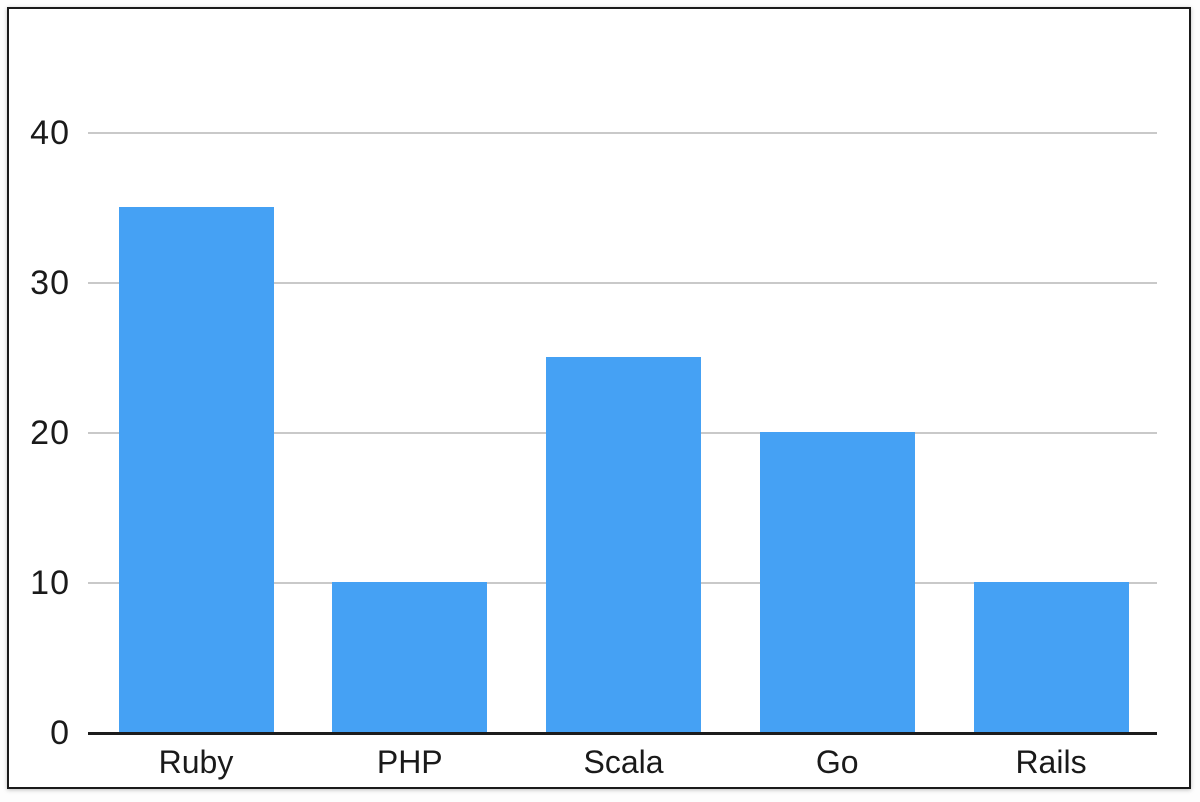 The image size is (1200, 802). Describe the element at coordinates (622, 733) in the screenshot. I see `x-axis-line` at that location.